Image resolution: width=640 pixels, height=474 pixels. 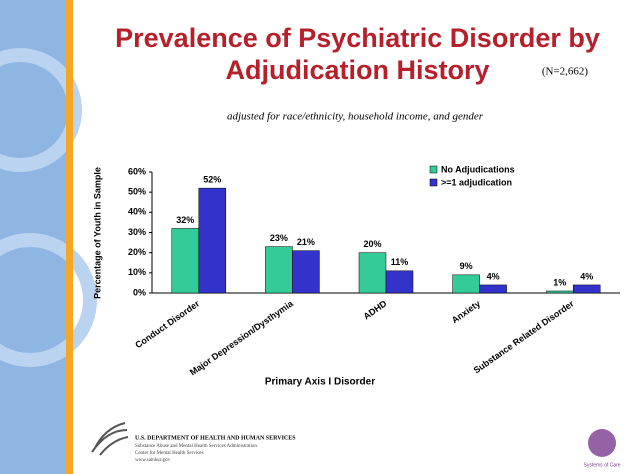 What do you see at coordinates (137, 232) in the screenshot?
I see `y-tick-label: 30%` at bounding box center [137, 232].